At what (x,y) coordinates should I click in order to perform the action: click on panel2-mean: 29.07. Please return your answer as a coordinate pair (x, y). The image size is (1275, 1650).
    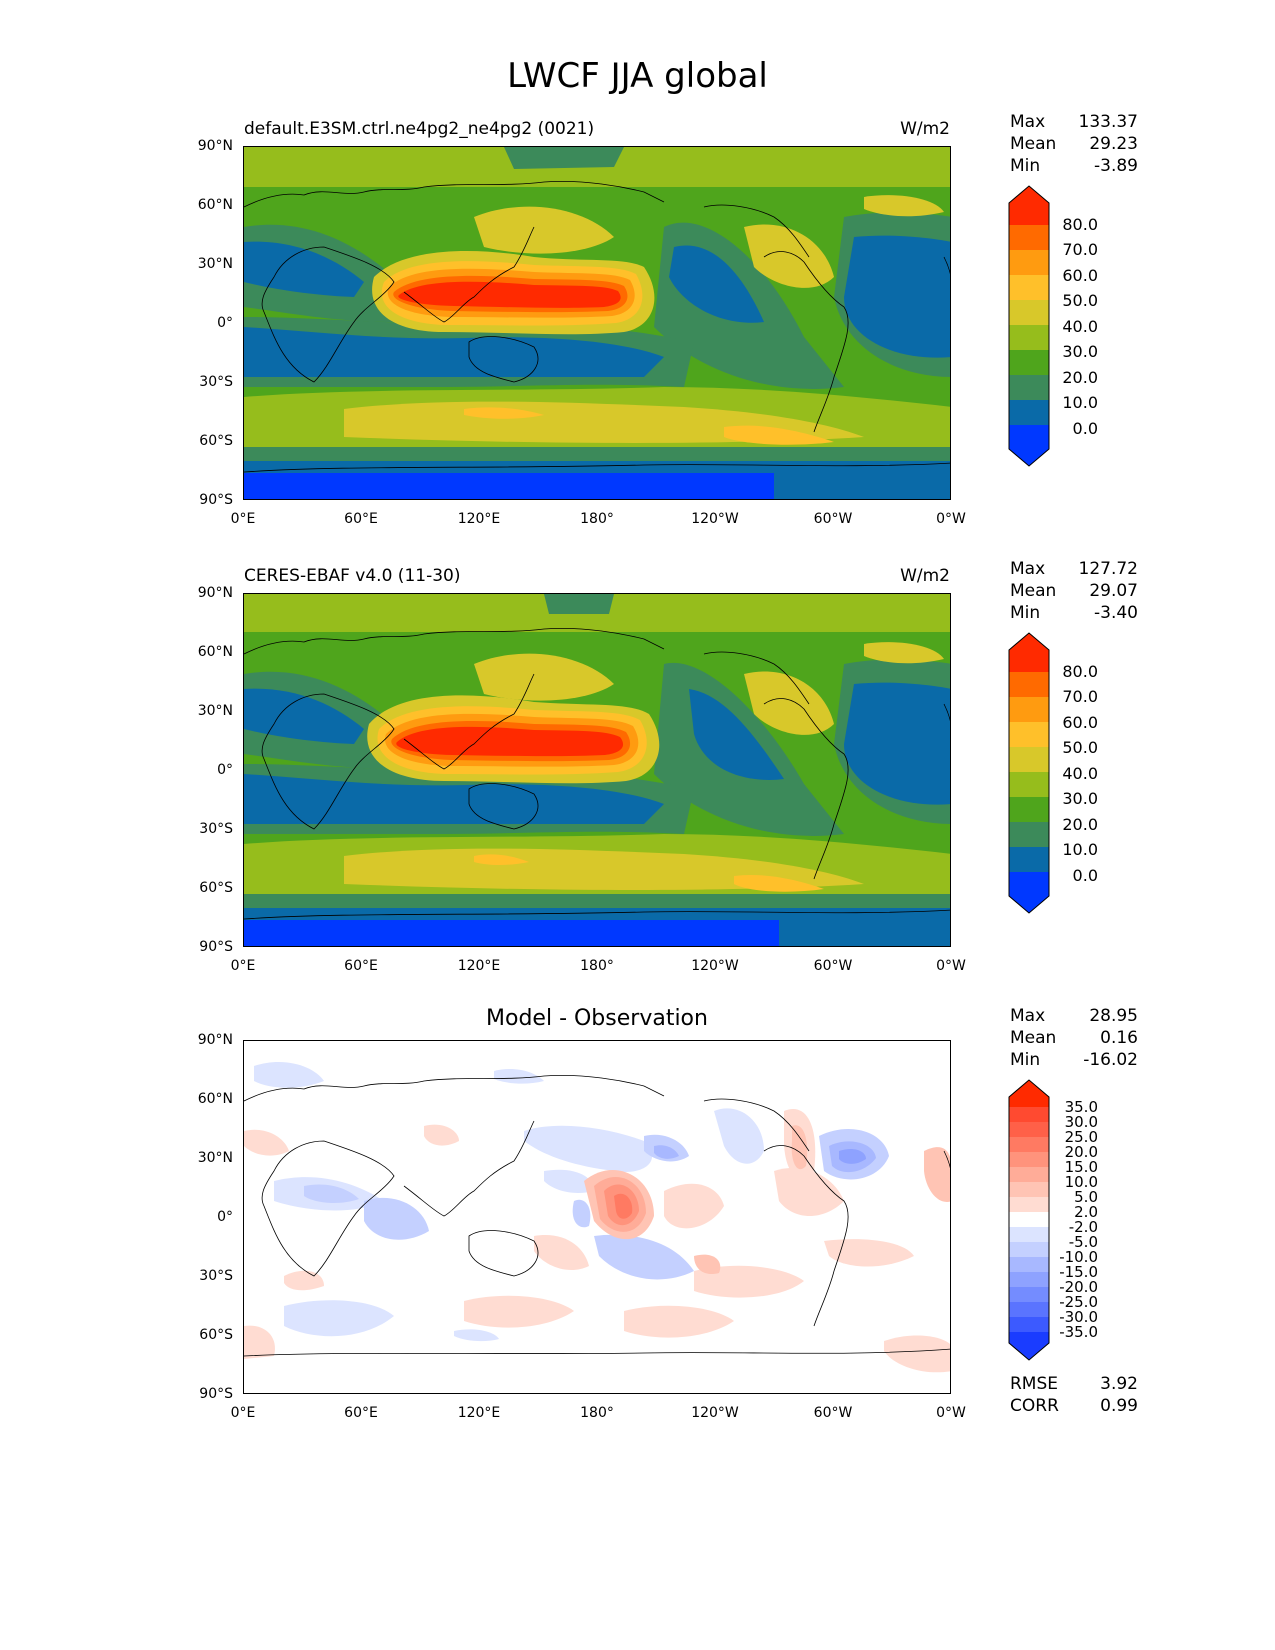
    Looking at the image, I should click on (1113, 591).